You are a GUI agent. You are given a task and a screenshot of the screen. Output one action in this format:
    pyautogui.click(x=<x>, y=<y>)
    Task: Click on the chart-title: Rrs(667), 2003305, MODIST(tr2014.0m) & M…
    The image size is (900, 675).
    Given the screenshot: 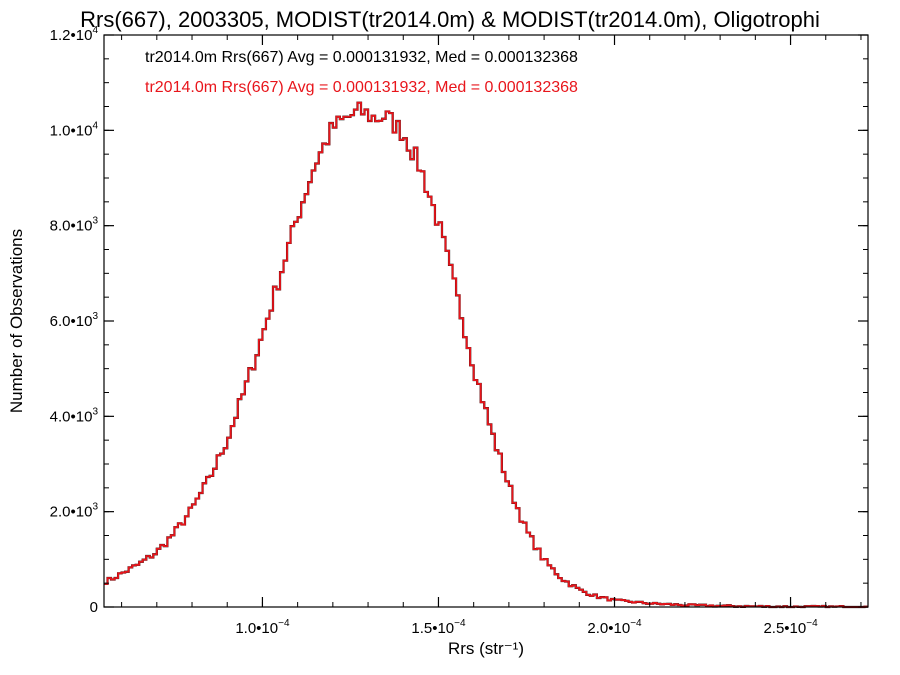 What is the action you would take?
    pyautogui.click(x=450, y=19)
    